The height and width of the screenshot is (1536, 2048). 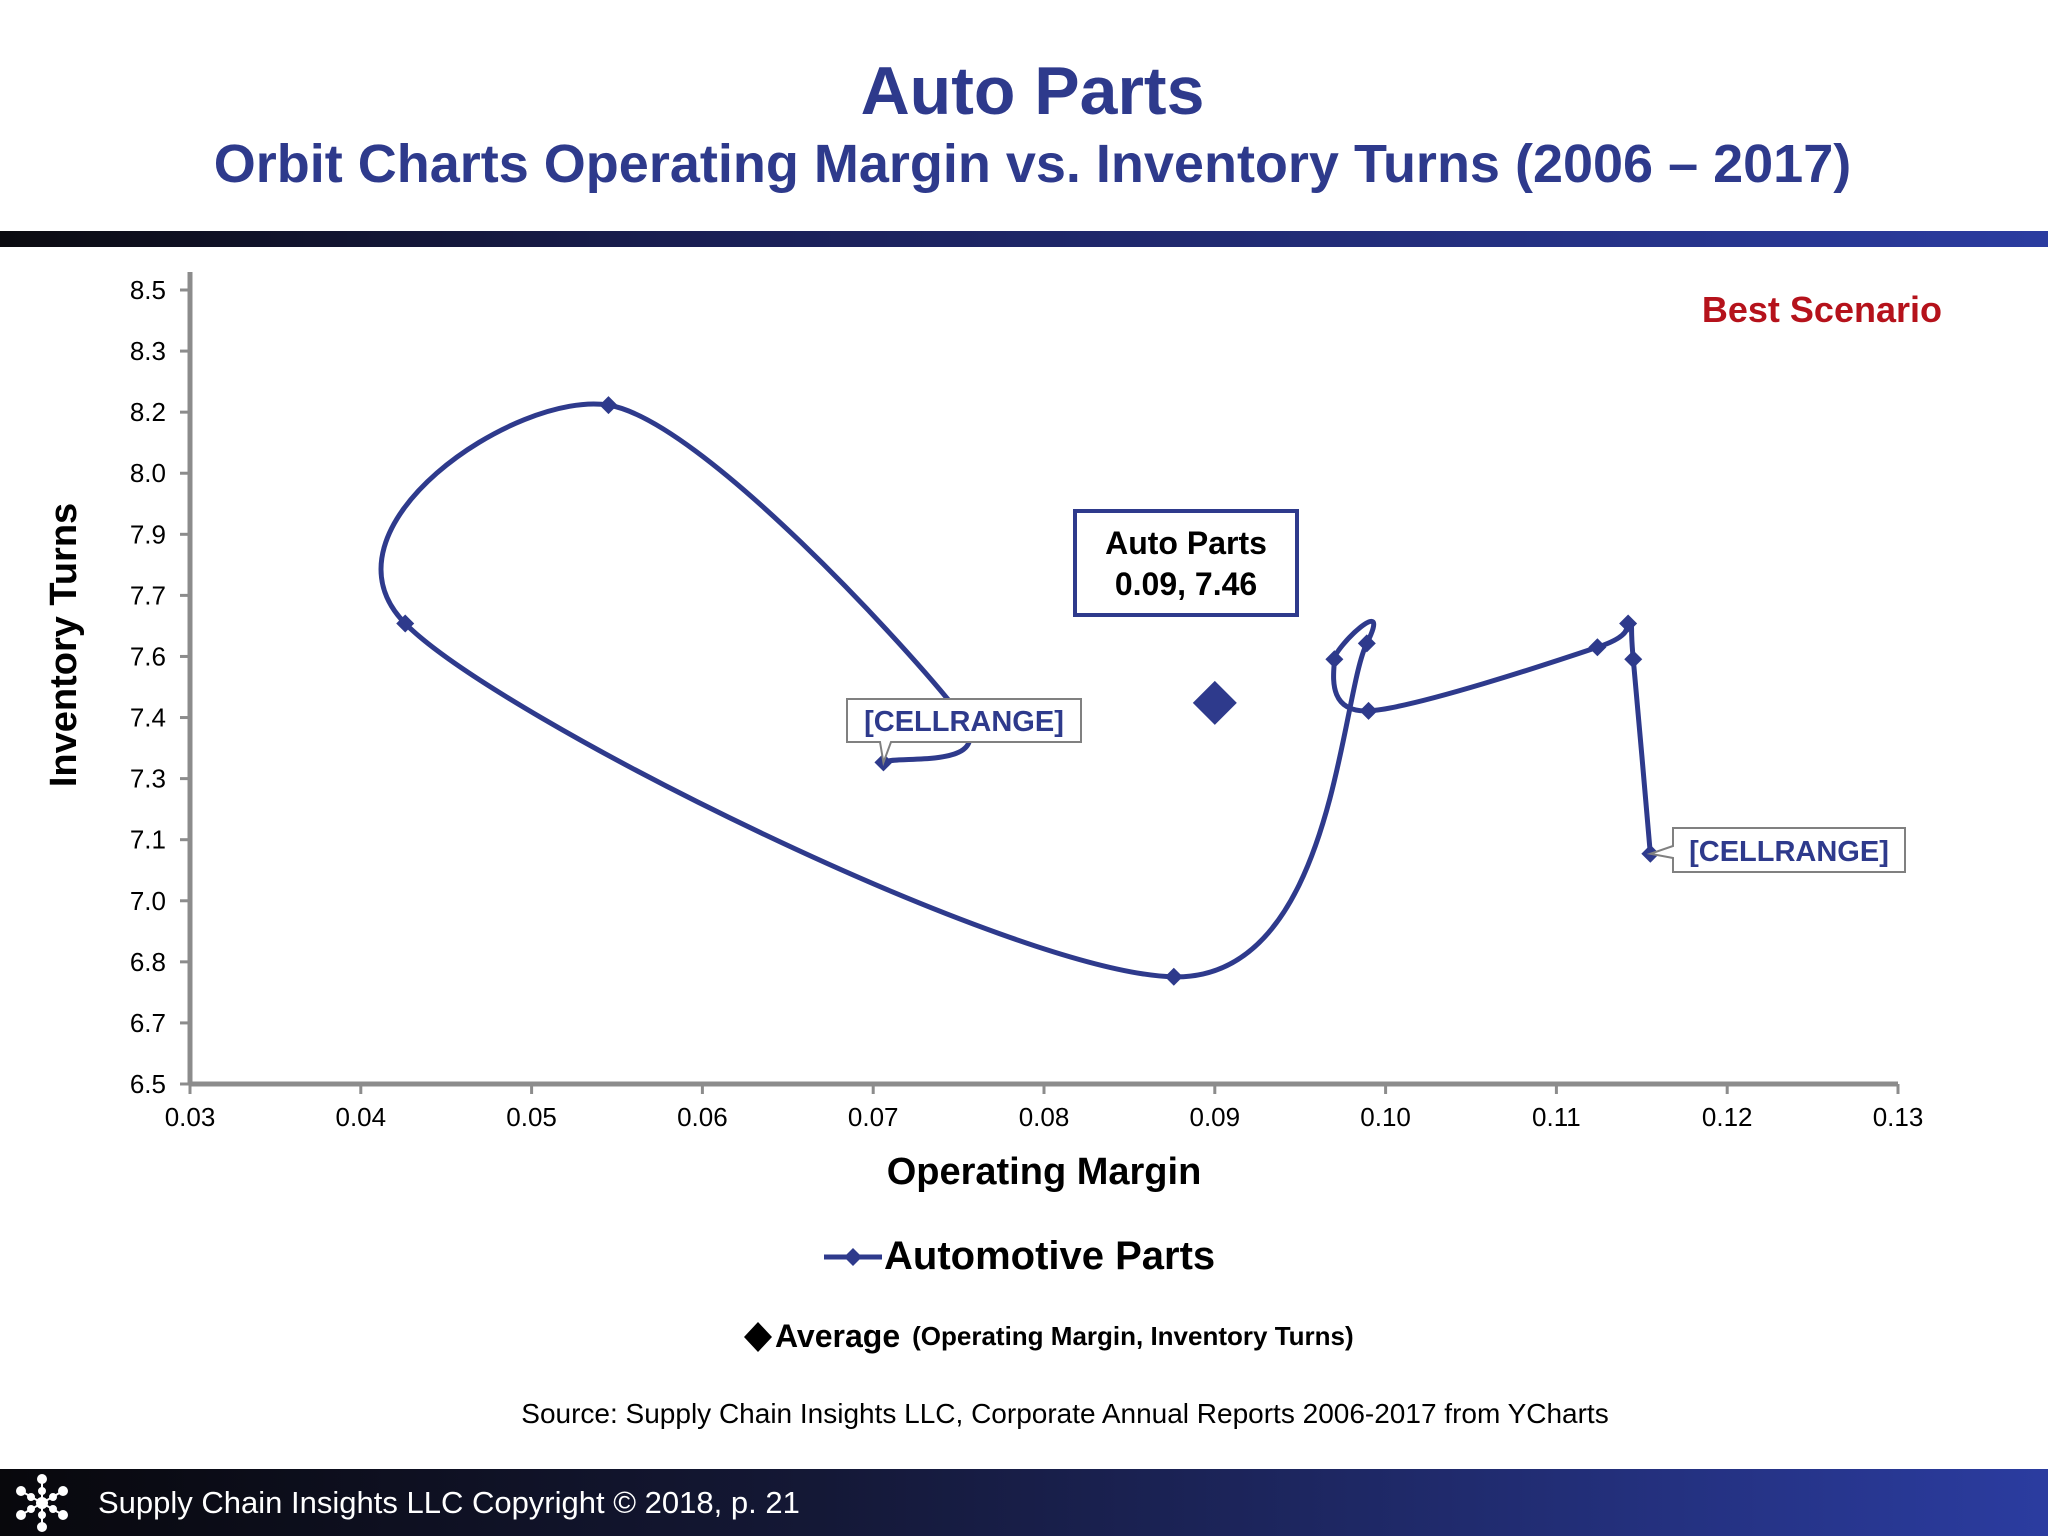 What do you see at coordinates (148, 779) in the screenshot?
I see `y-tick-label: 7.3` at bounding box center [148, 779].